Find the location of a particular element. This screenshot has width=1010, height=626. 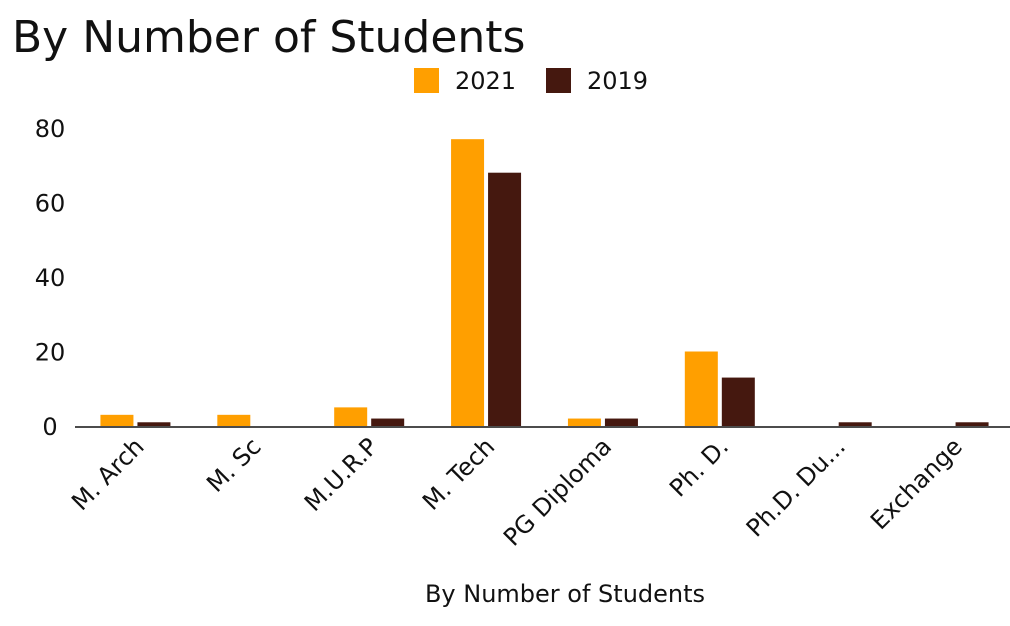

x-axis-label: By Number of Students is located at coordinates (565, 594).